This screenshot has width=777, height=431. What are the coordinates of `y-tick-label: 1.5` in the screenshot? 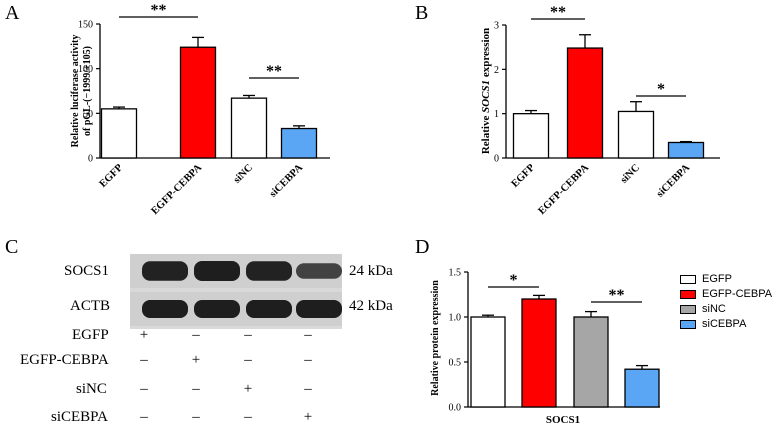 It's located at (455, 273).